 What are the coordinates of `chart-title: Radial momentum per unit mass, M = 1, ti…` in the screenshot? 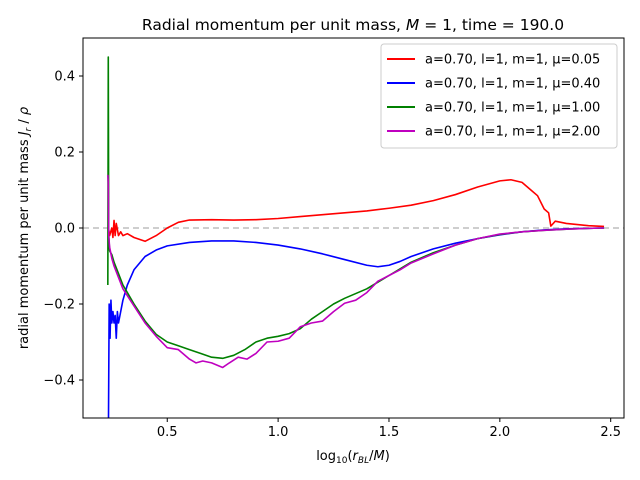 It's located at (353, 25).